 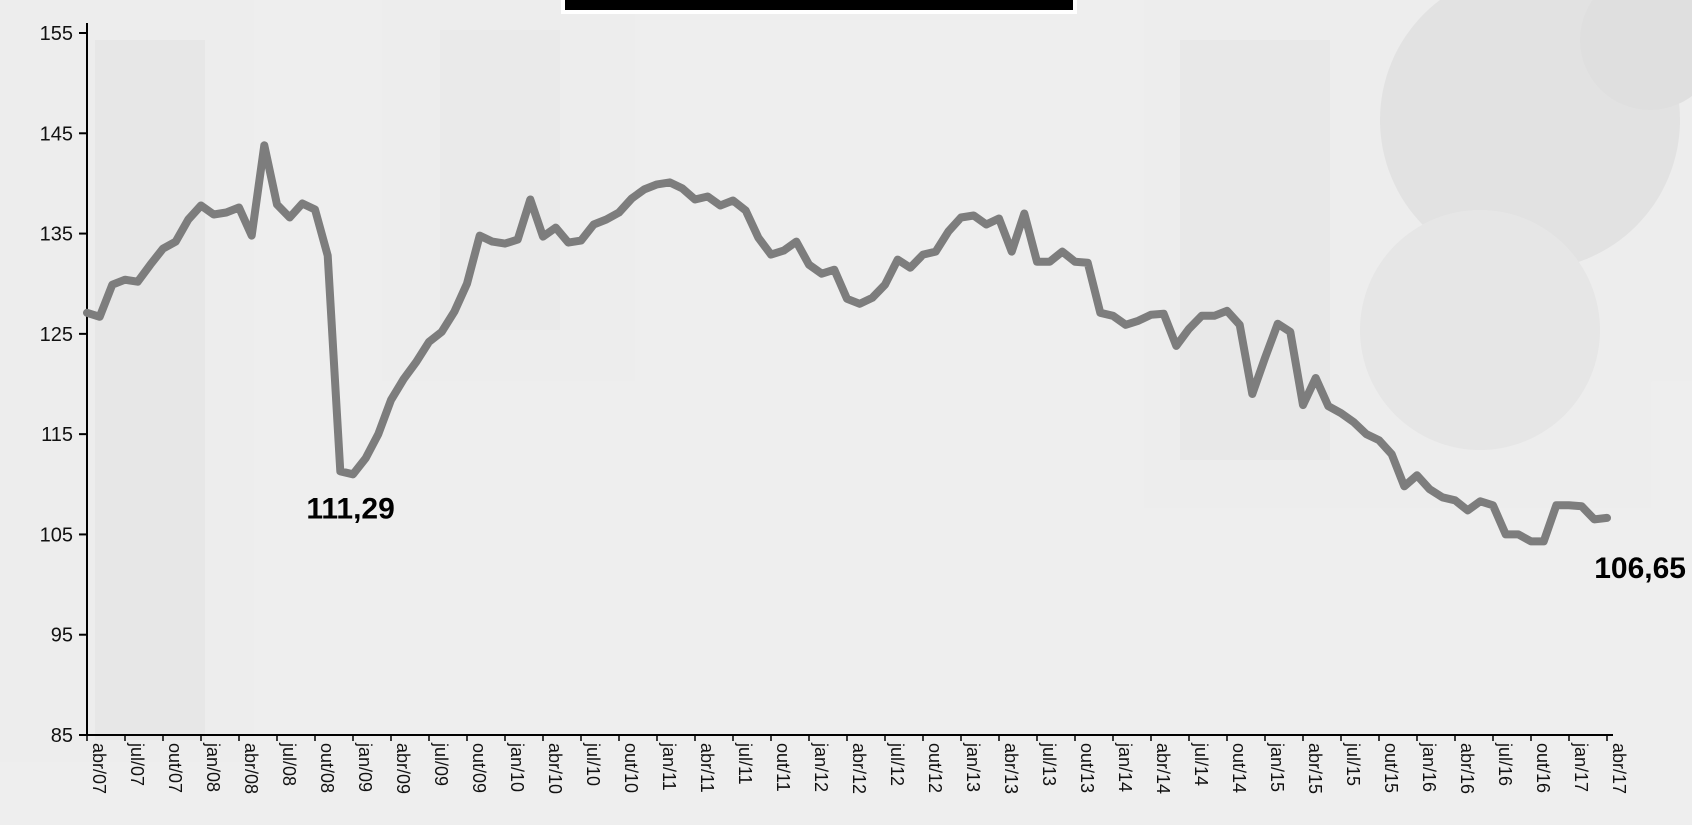 I want to click on x-tick-label: abr/16, so click(x=1467, y=768).